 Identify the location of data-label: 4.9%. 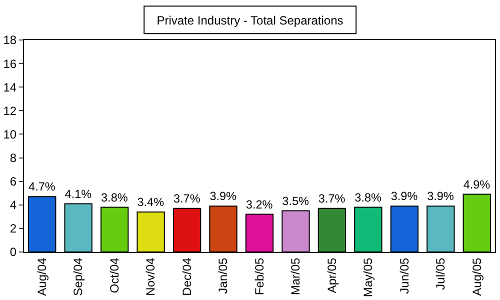
(477, 185).